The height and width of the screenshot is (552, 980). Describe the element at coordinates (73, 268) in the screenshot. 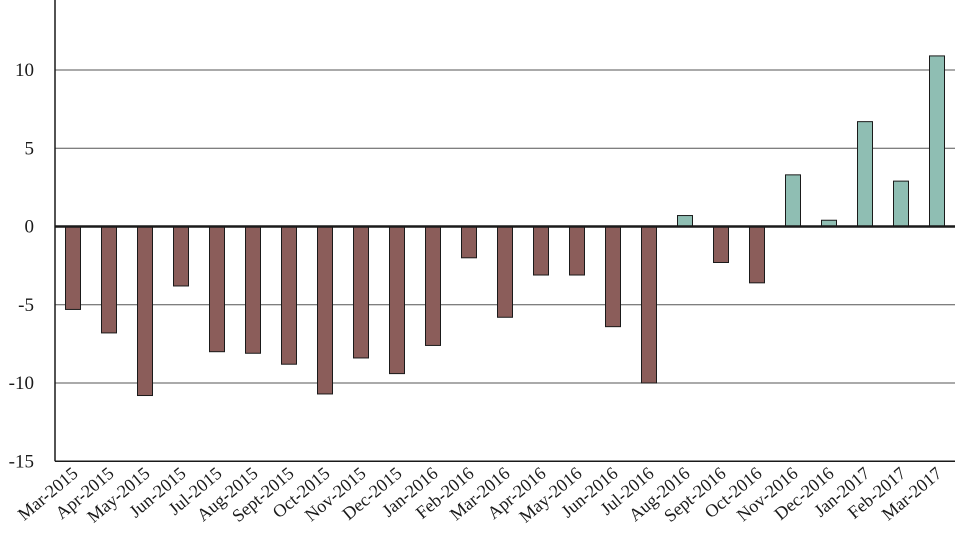

I see `bar-mar-2015` at that location.